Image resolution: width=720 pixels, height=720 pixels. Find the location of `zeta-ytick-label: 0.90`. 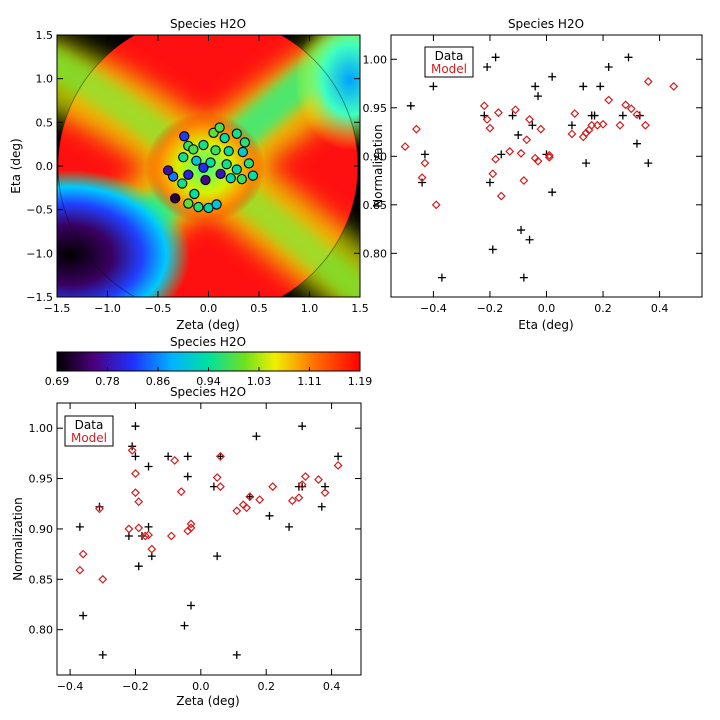

zeta-ytick-label: 0.90 is located at coordinates (41, 529).